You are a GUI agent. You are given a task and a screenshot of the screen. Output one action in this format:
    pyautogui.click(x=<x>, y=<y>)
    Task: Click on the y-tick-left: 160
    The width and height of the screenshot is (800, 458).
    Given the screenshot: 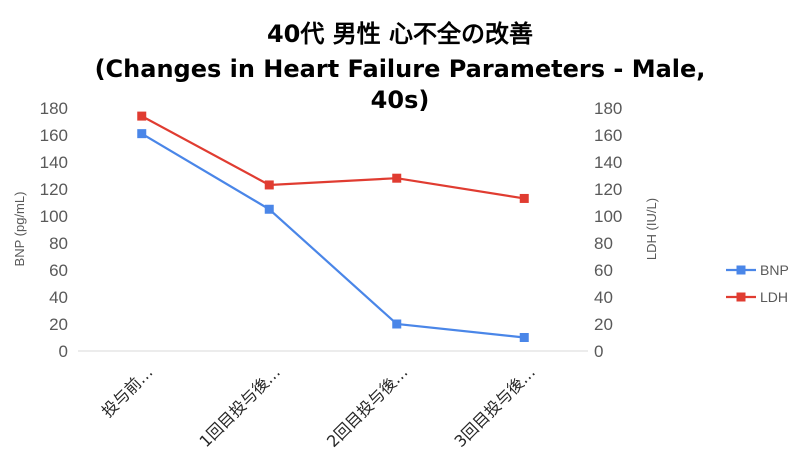 What is the action you would take?
    pyautogui.click(x=54, y=135)
    